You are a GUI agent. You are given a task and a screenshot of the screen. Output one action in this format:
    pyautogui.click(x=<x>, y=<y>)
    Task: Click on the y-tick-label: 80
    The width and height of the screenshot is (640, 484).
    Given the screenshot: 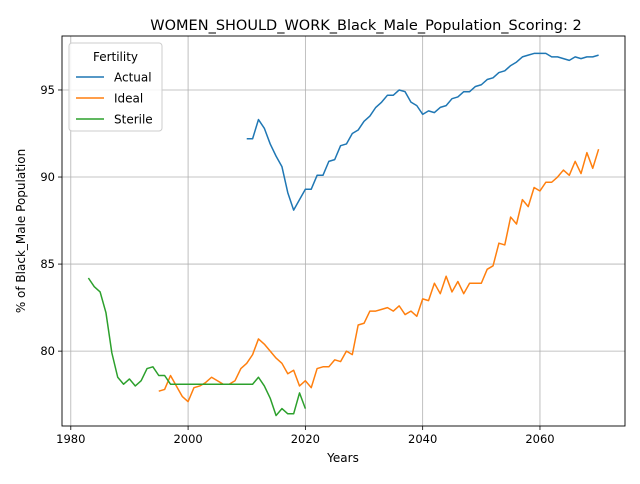 What is the action you would take?
    pyautogui.click(x=47, y=351)
    